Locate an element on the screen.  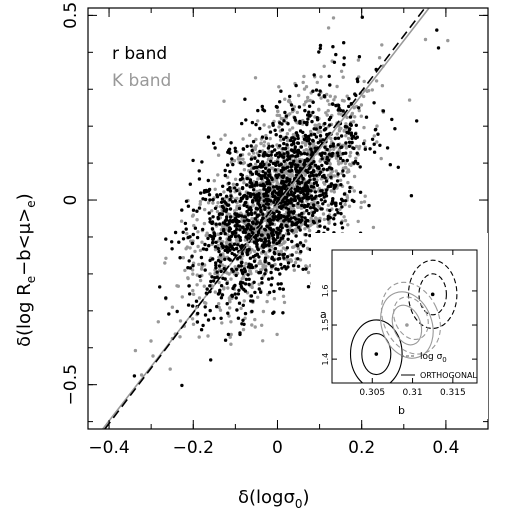
y-tick-label: 0.5 is located at coordinates (71, 15).